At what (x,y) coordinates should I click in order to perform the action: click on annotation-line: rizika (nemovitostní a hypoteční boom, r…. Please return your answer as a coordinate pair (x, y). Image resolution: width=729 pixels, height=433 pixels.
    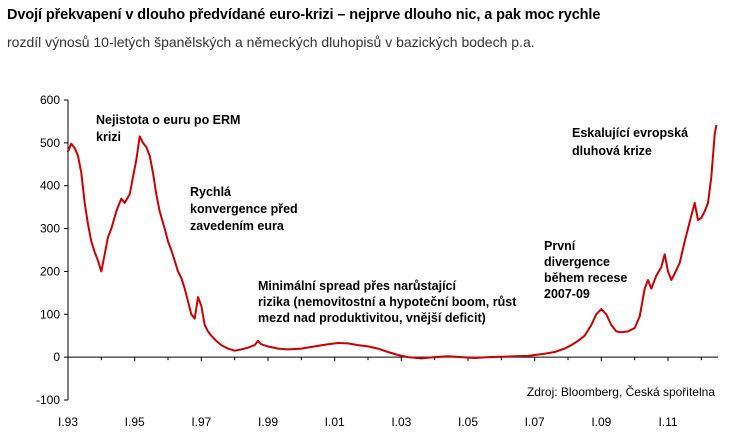
    Looking at the image, I should click on (387, 302).